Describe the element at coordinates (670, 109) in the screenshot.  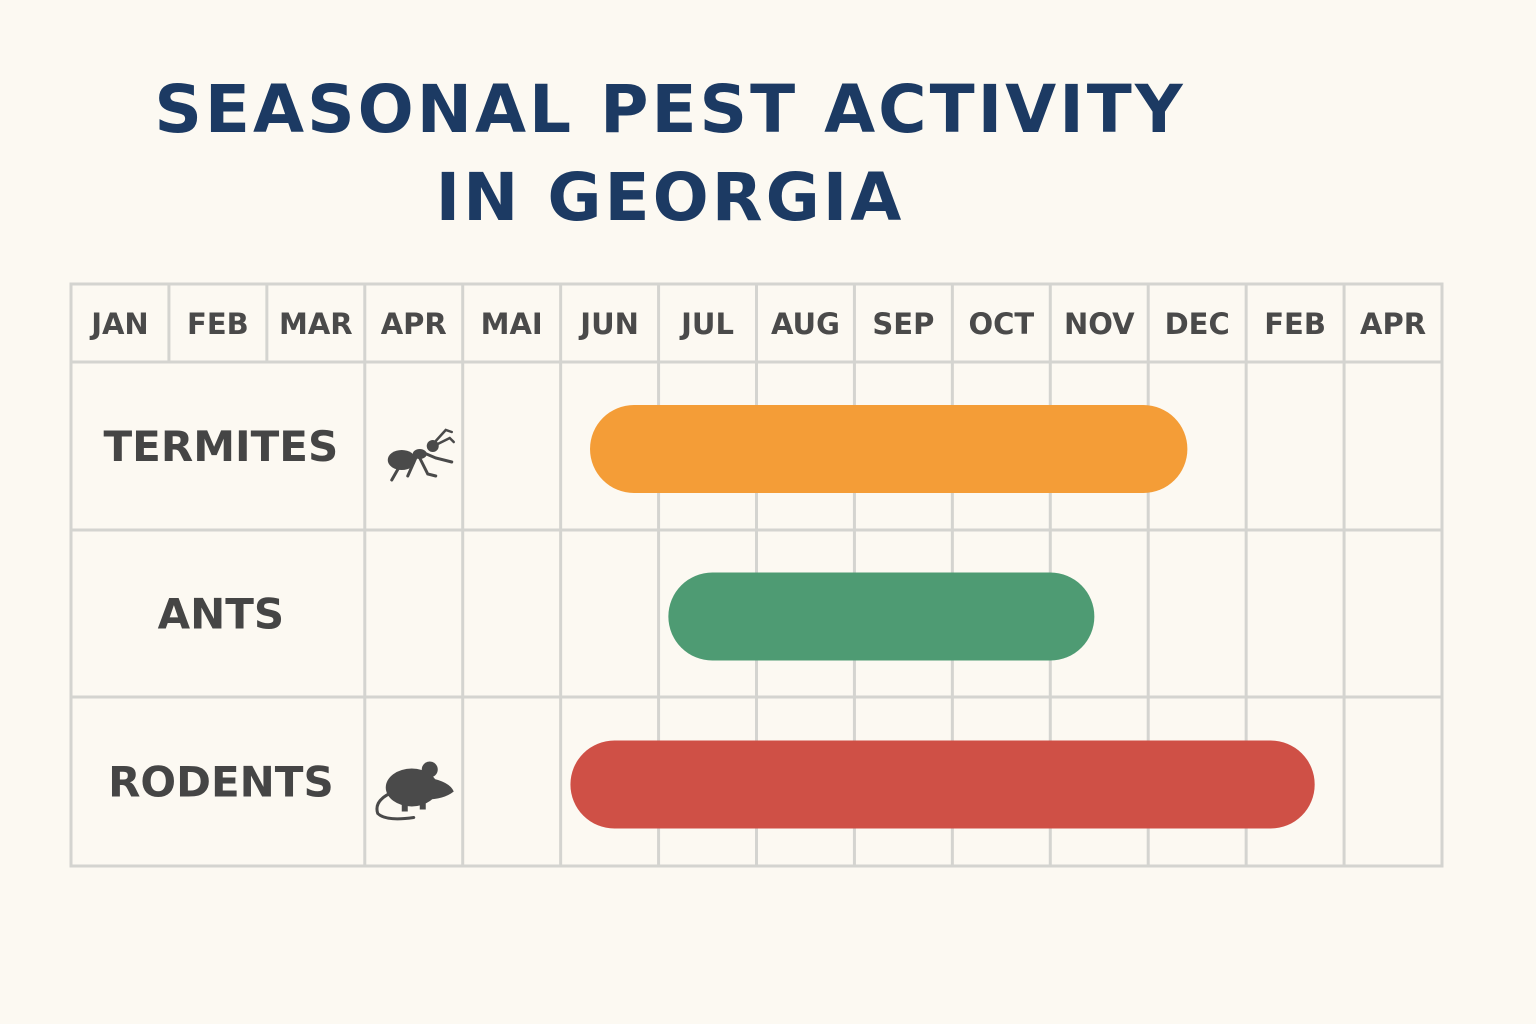
I see `chart-title-line-1: SEASONAL PEST ACTIVITY` at that location.